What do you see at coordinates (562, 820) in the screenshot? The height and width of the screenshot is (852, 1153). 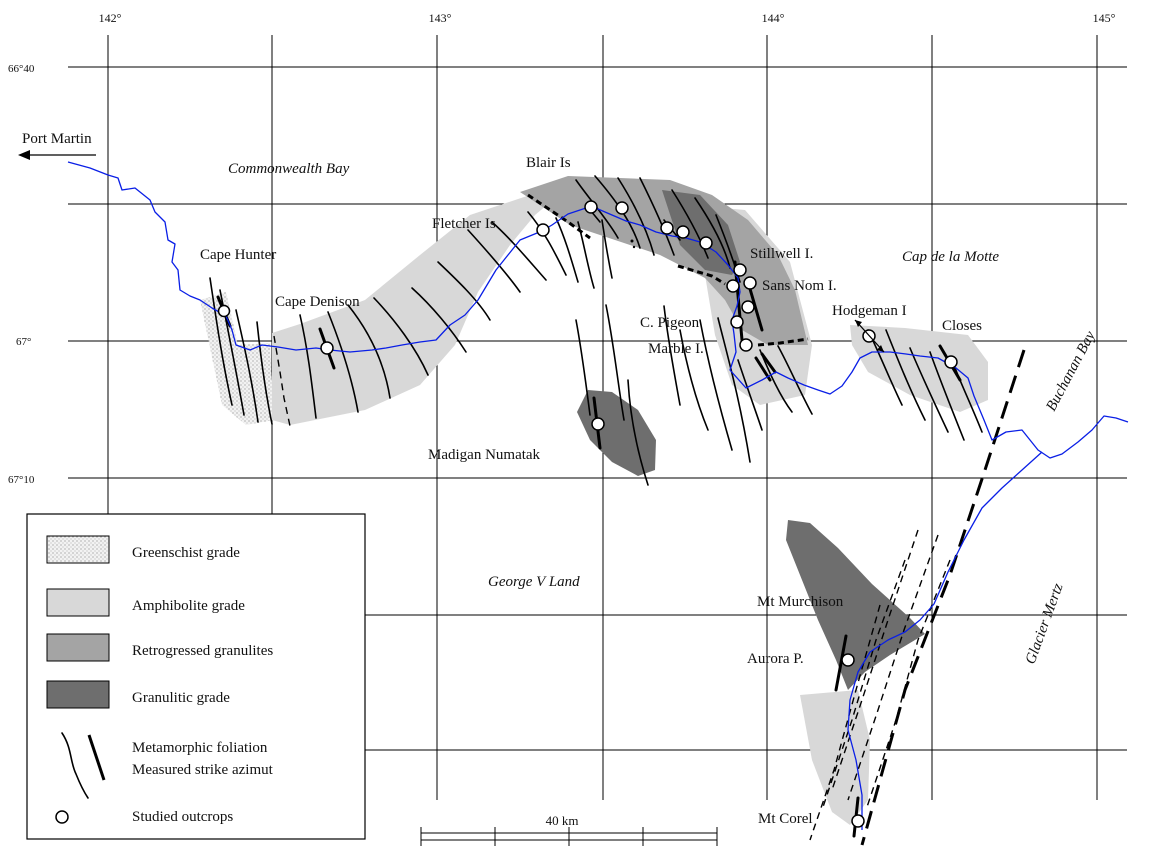 I see `scale-bar-label: 40 km` at bounding box center [562, 820].